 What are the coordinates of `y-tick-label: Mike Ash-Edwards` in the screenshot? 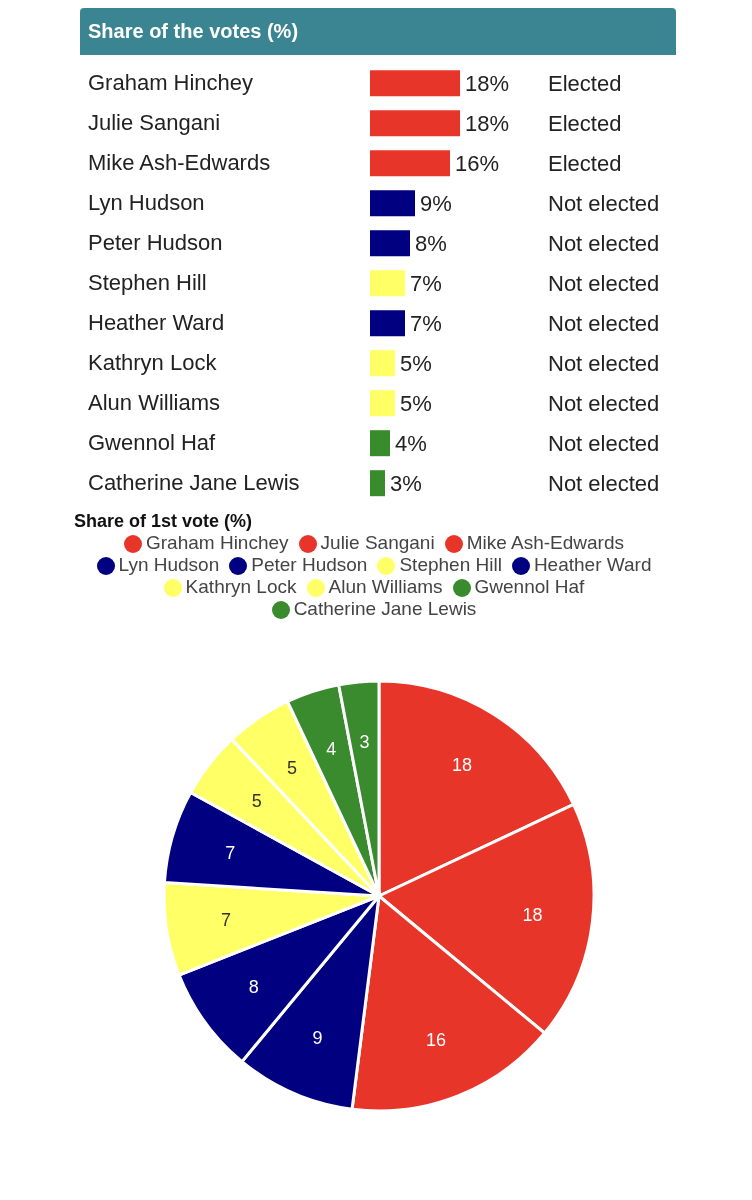 It's located at (179, 162).